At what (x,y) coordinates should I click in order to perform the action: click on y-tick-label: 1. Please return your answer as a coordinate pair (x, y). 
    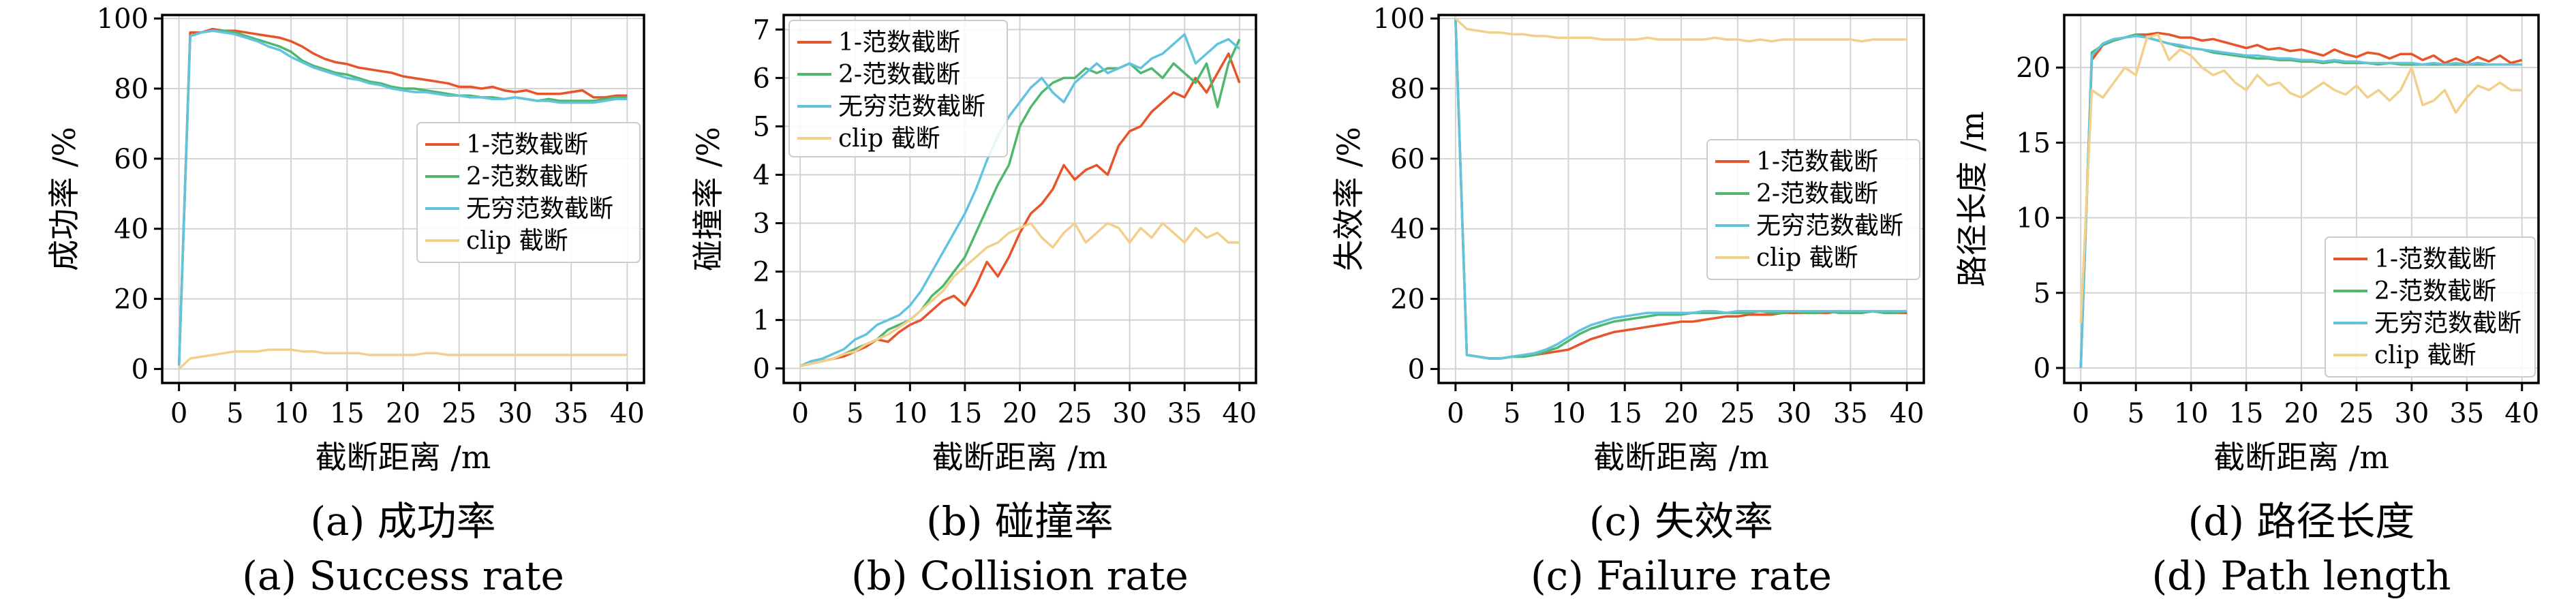
    Looking at the image, I should click on (762, 321).